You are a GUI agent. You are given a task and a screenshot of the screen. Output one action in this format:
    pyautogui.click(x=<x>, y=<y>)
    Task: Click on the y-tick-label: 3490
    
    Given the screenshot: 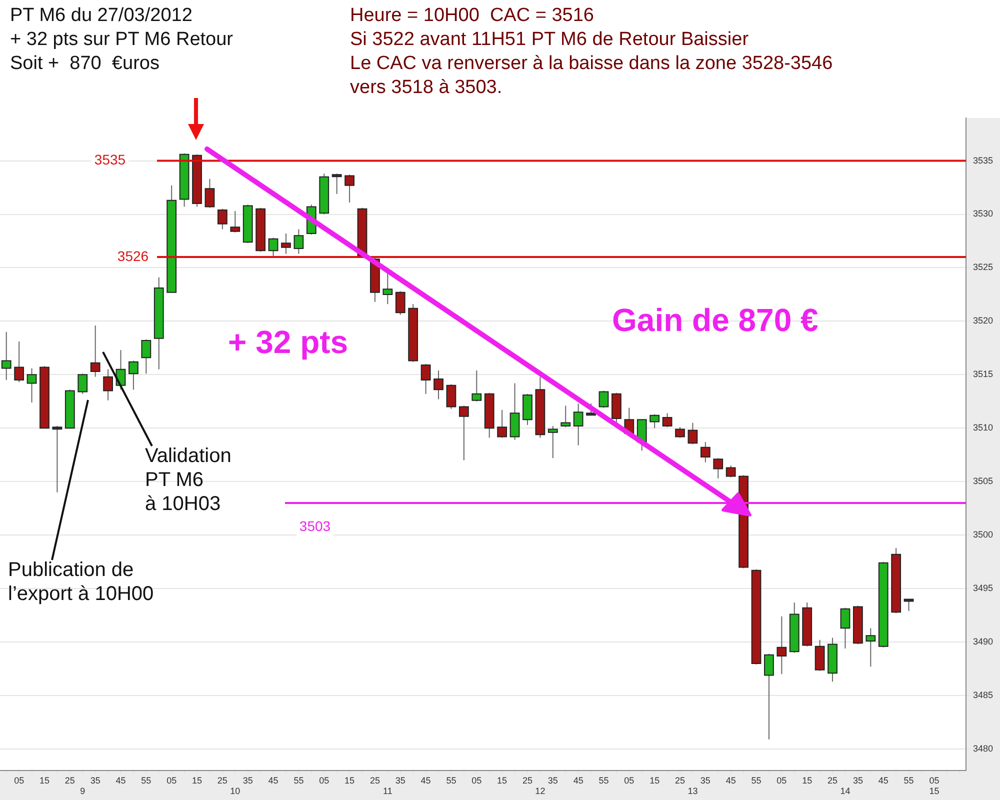 What is the action you would take?
    pyautogui.click(x=983, y=641)
    